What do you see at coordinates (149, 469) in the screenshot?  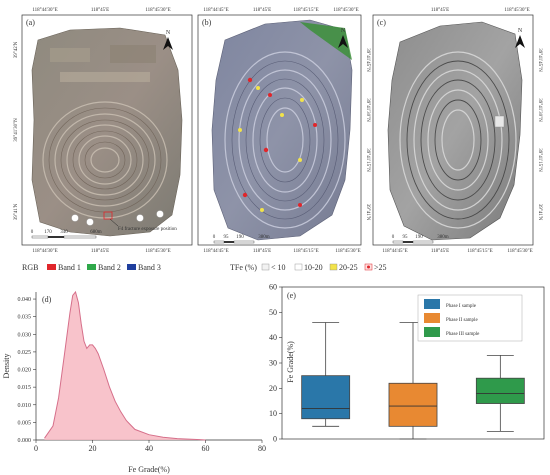 I see `density-x-label: Fe Grade(%)` at bounding box center [149, 469].